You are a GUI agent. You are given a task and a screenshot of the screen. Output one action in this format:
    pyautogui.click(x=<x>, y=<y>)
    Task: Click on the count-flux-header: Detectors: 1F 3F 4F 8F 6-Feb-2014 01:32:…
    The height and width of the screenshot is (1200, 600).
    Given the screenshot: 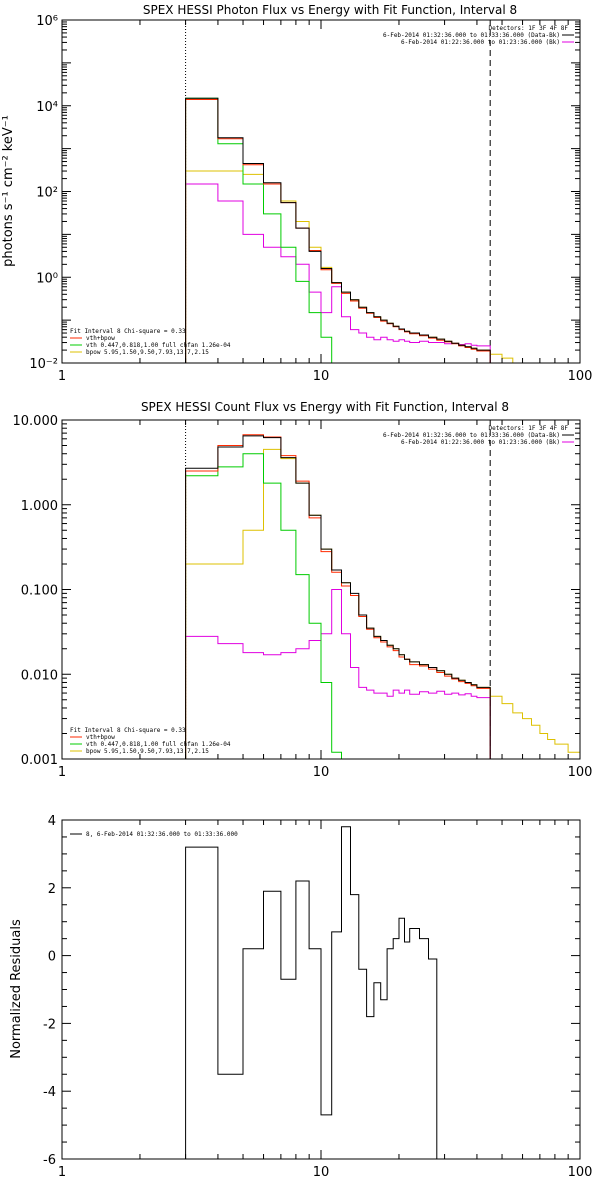 What is the action you would take?
    pyautogui.click(x=478, y=435)
    